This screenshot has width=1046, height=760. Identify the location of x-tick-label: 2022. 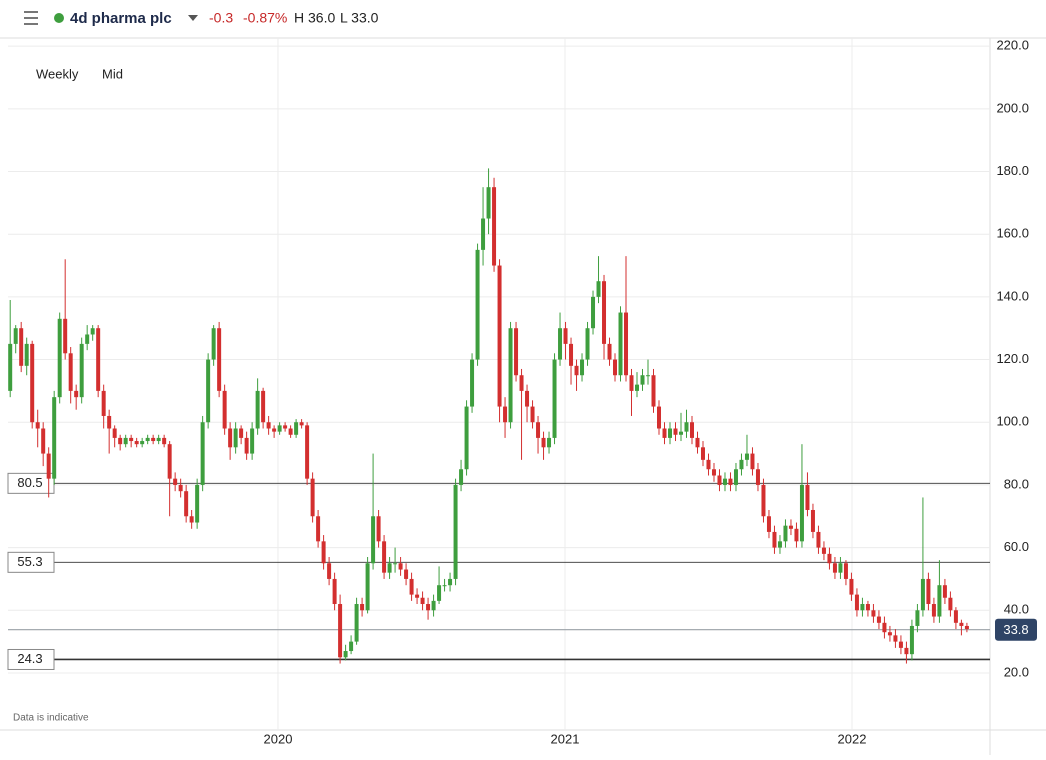
(852, 738).